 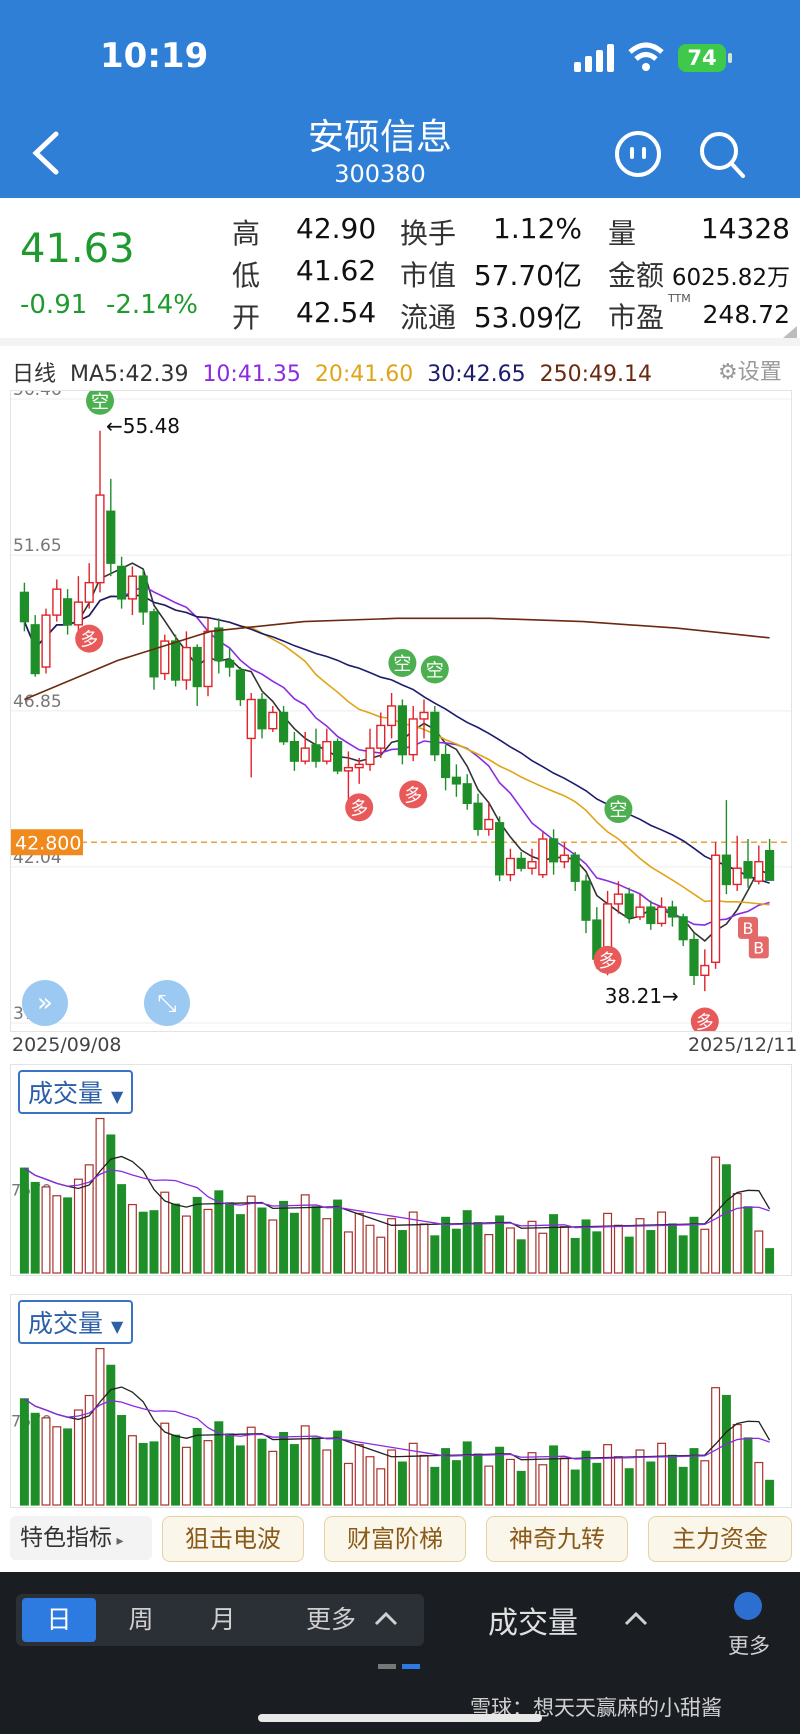 What do you see at coordinates (47, 842) in the screenshot?
I see `price-line-tag` at bounding box center [47, 842].